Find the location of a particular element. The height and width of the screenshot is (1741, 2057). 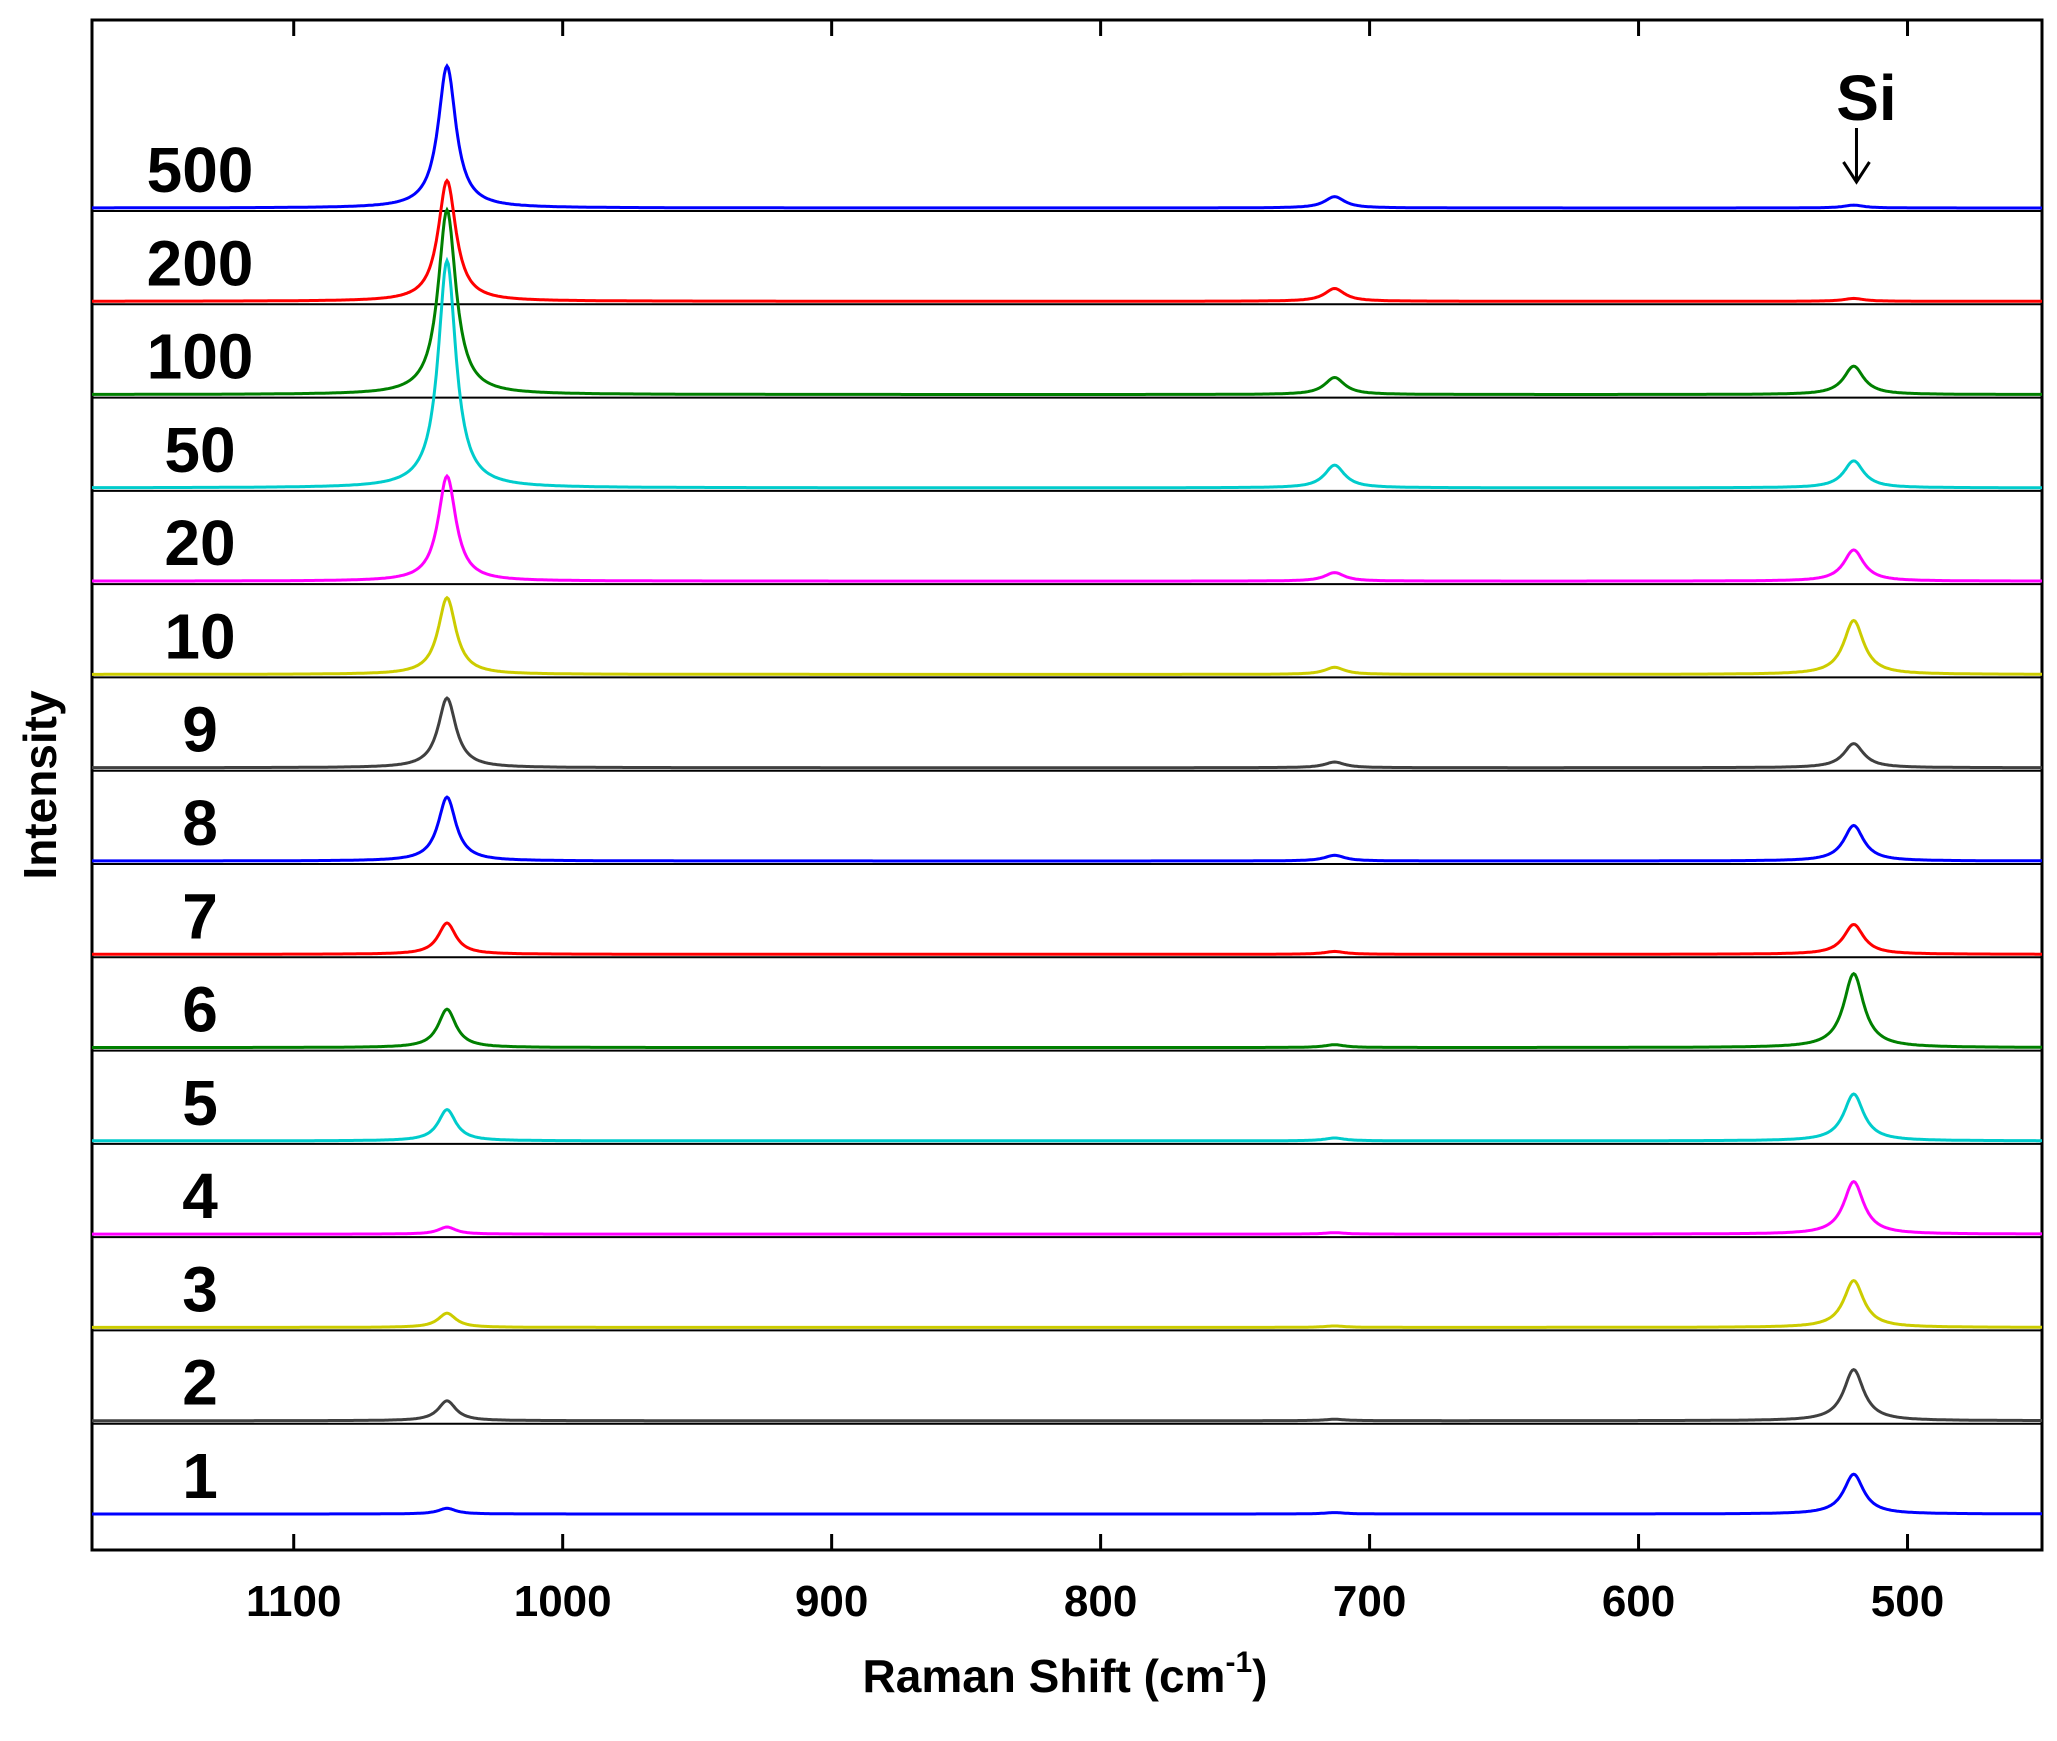

series-label-3: 3 is located at coordinates (200, 1289).